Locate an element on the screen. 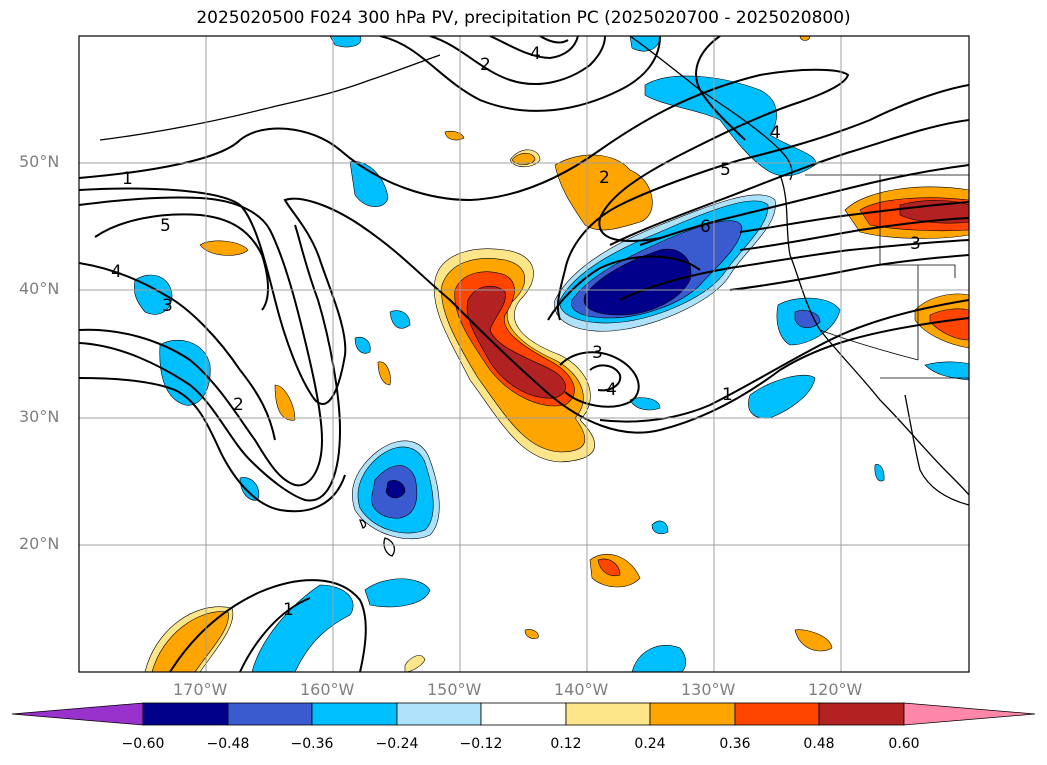 Image resolution: width=1047 pixels, height=765 pixels. colorbar-tick: 0.60 is located at coordinates (904, 744).